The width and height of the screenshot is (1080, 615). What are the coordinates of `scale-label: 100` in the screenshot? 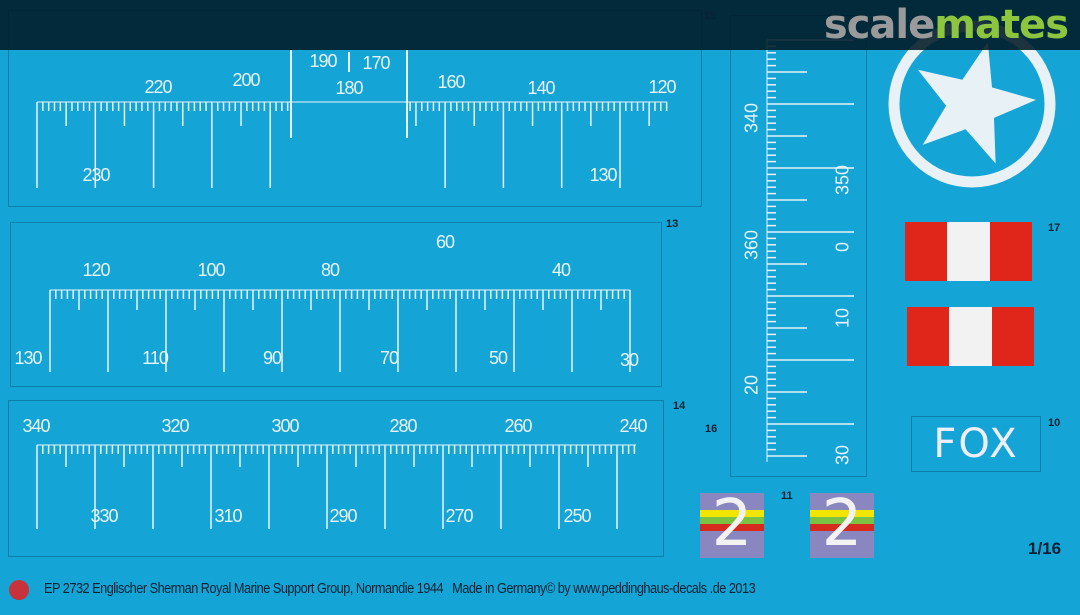 It's located at (211, 270).